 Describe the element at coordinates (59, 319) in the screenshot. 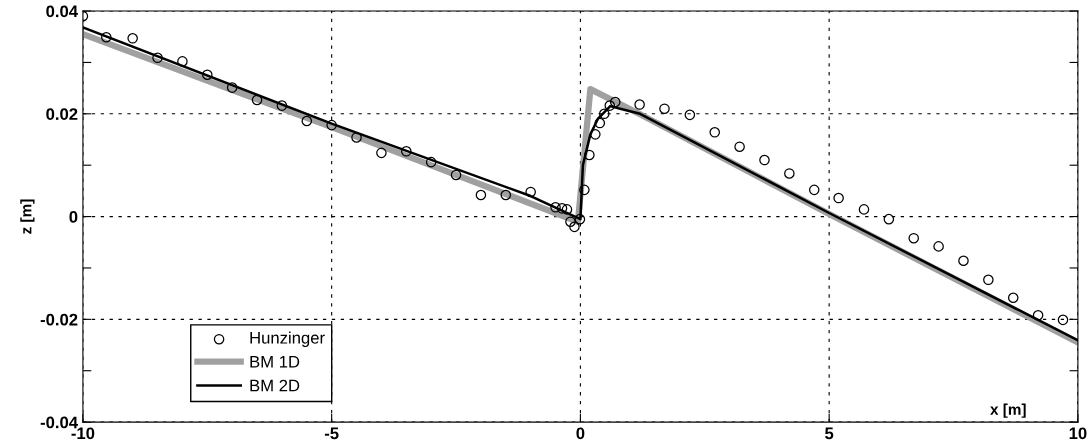

I see `y-tick-label: -0.02` at that location.